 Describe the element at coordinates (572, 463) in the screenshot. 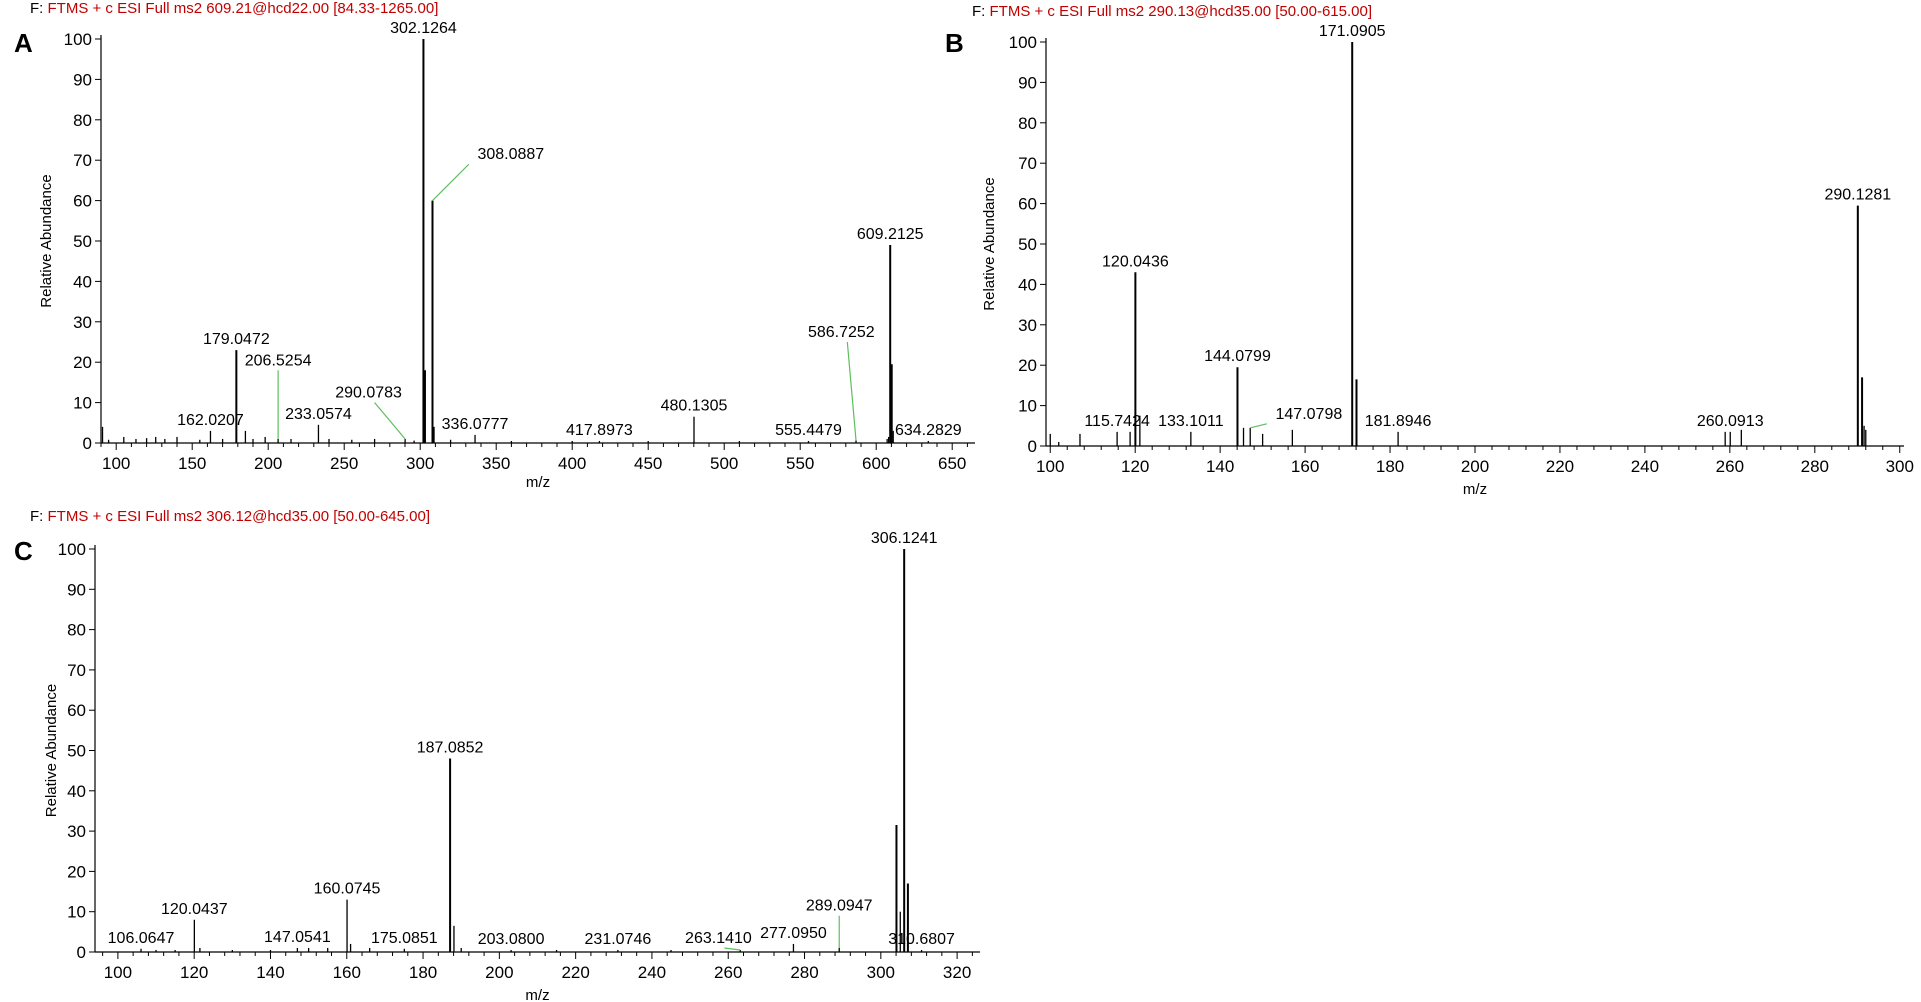

I see `x-tick-label: 400` at that location.